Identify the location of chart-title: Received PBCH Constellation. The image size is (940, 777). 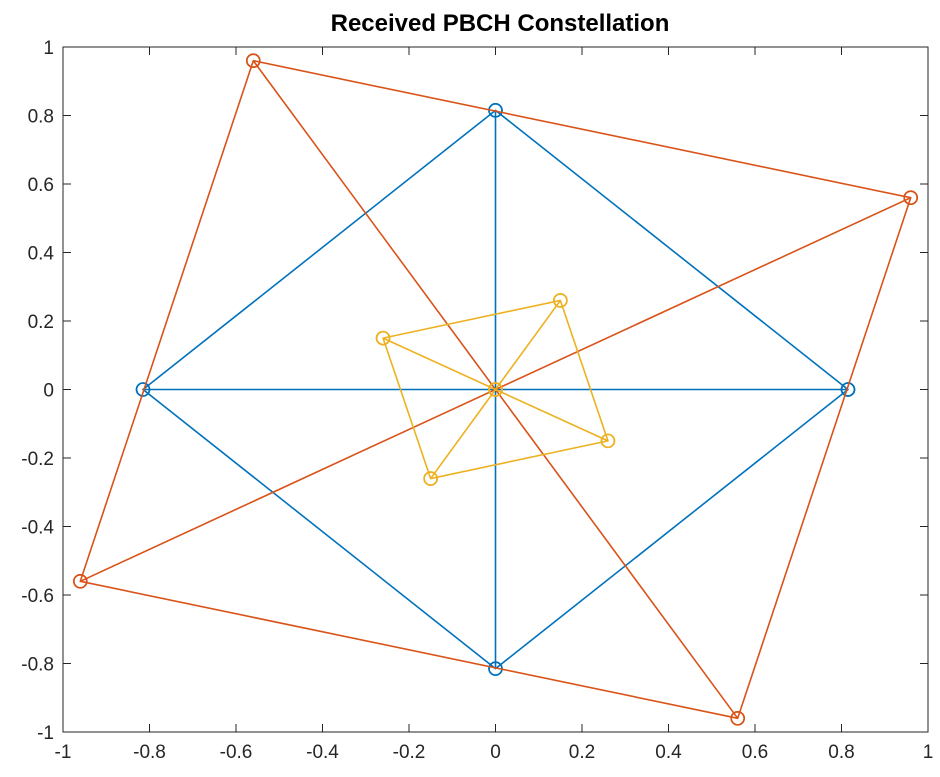
(500, 23).